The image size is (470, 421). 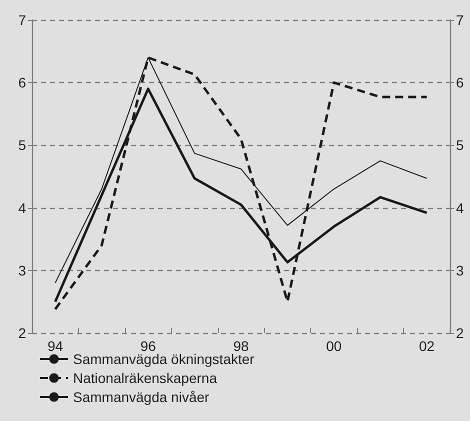 What do you see at coordinates (460, 145) in the screenshot?
I see `y2-tick-label: 5` at bounding box center [460, 145].